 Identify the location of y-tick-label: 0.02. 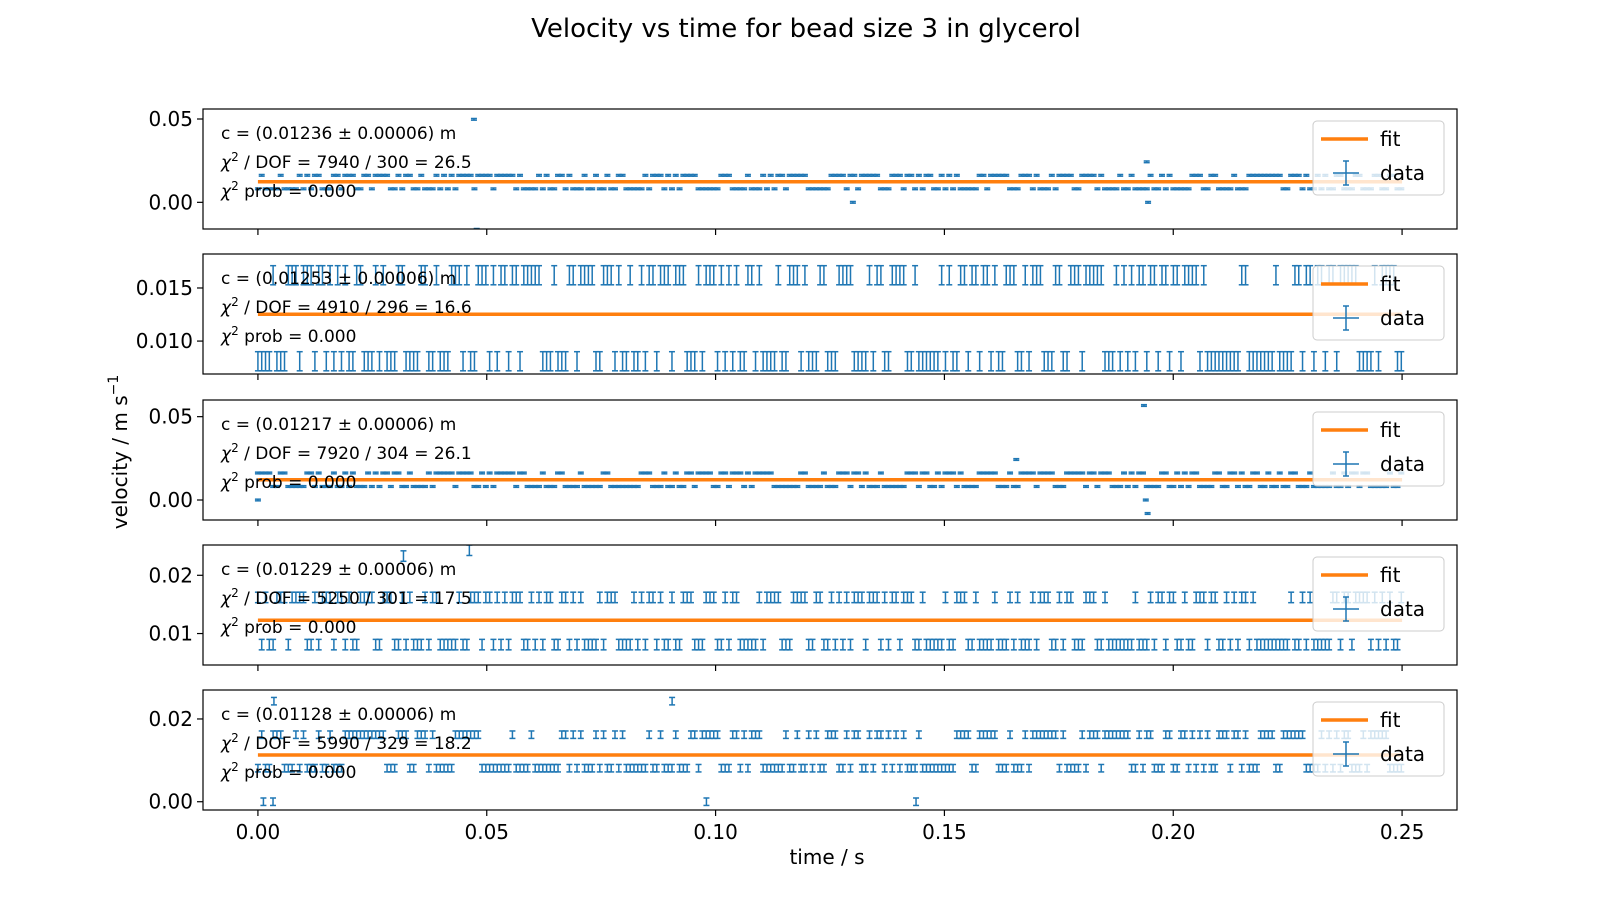
(170, 575).